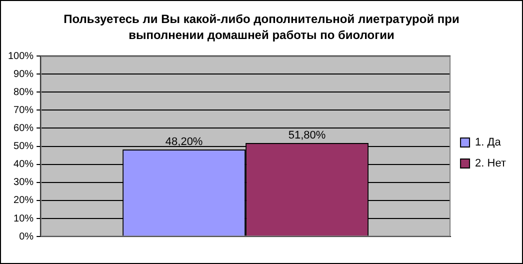  I want to click on y-tick-label: 90%, so click(24, 74).